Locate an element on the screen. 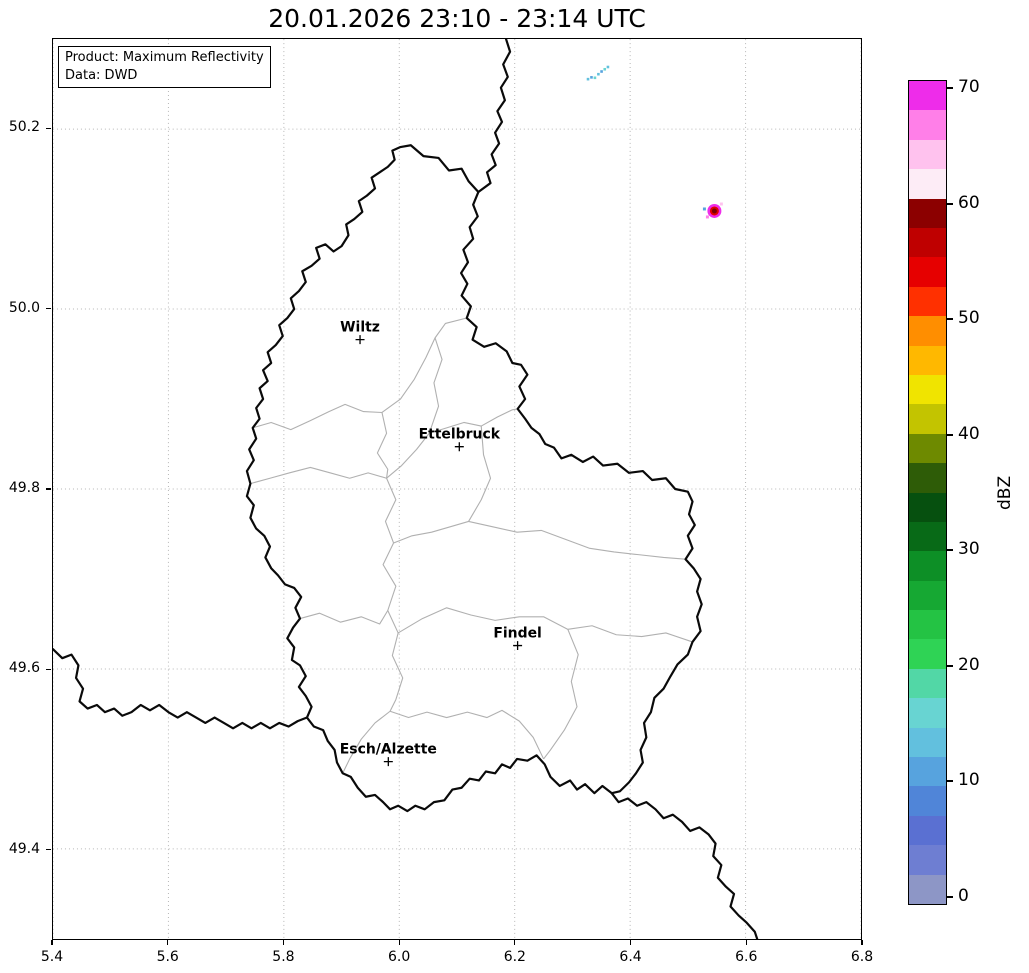 The height and width of the screenshot is (973, 1029). x-tick-label: 5.6 is located at coordinates (167, 957).